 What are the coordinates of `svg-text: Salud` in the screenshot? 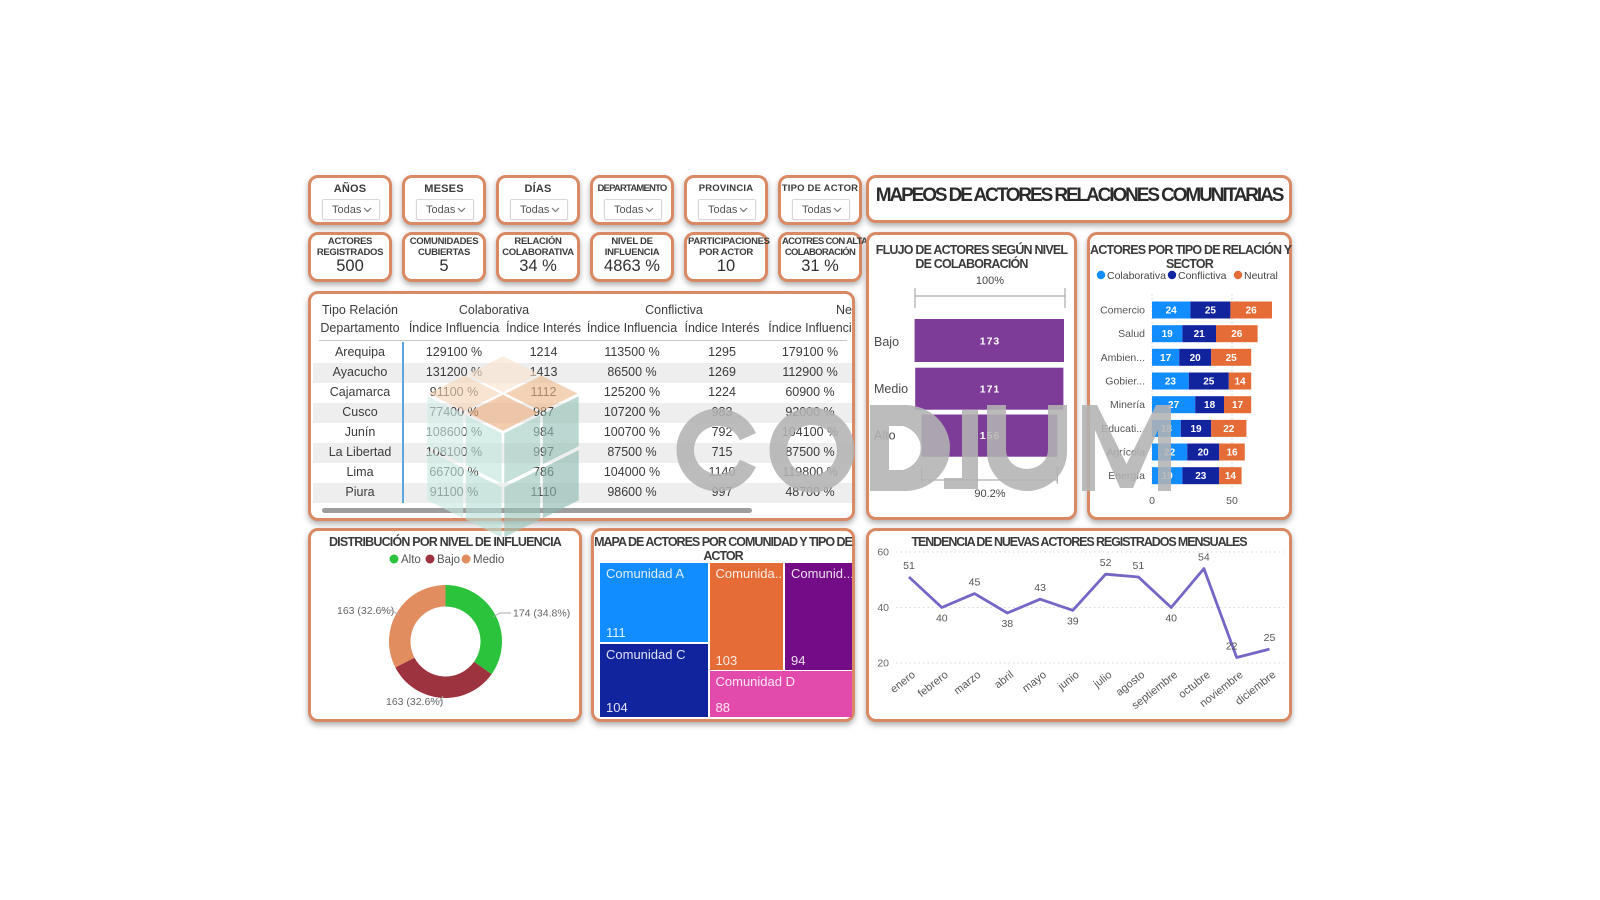 It's located at (1131, 334).